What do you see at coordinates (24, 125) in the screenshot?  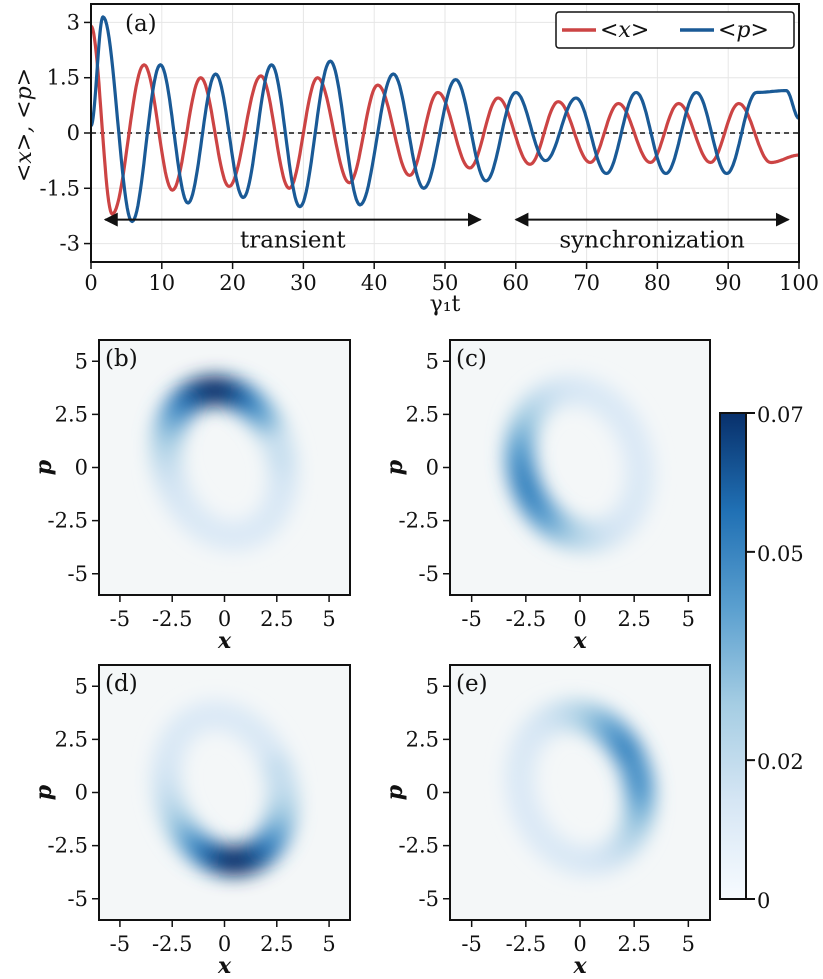 I see `panel-a-y-axis-label: <x>, <p>` at bounding box center [24, 125].